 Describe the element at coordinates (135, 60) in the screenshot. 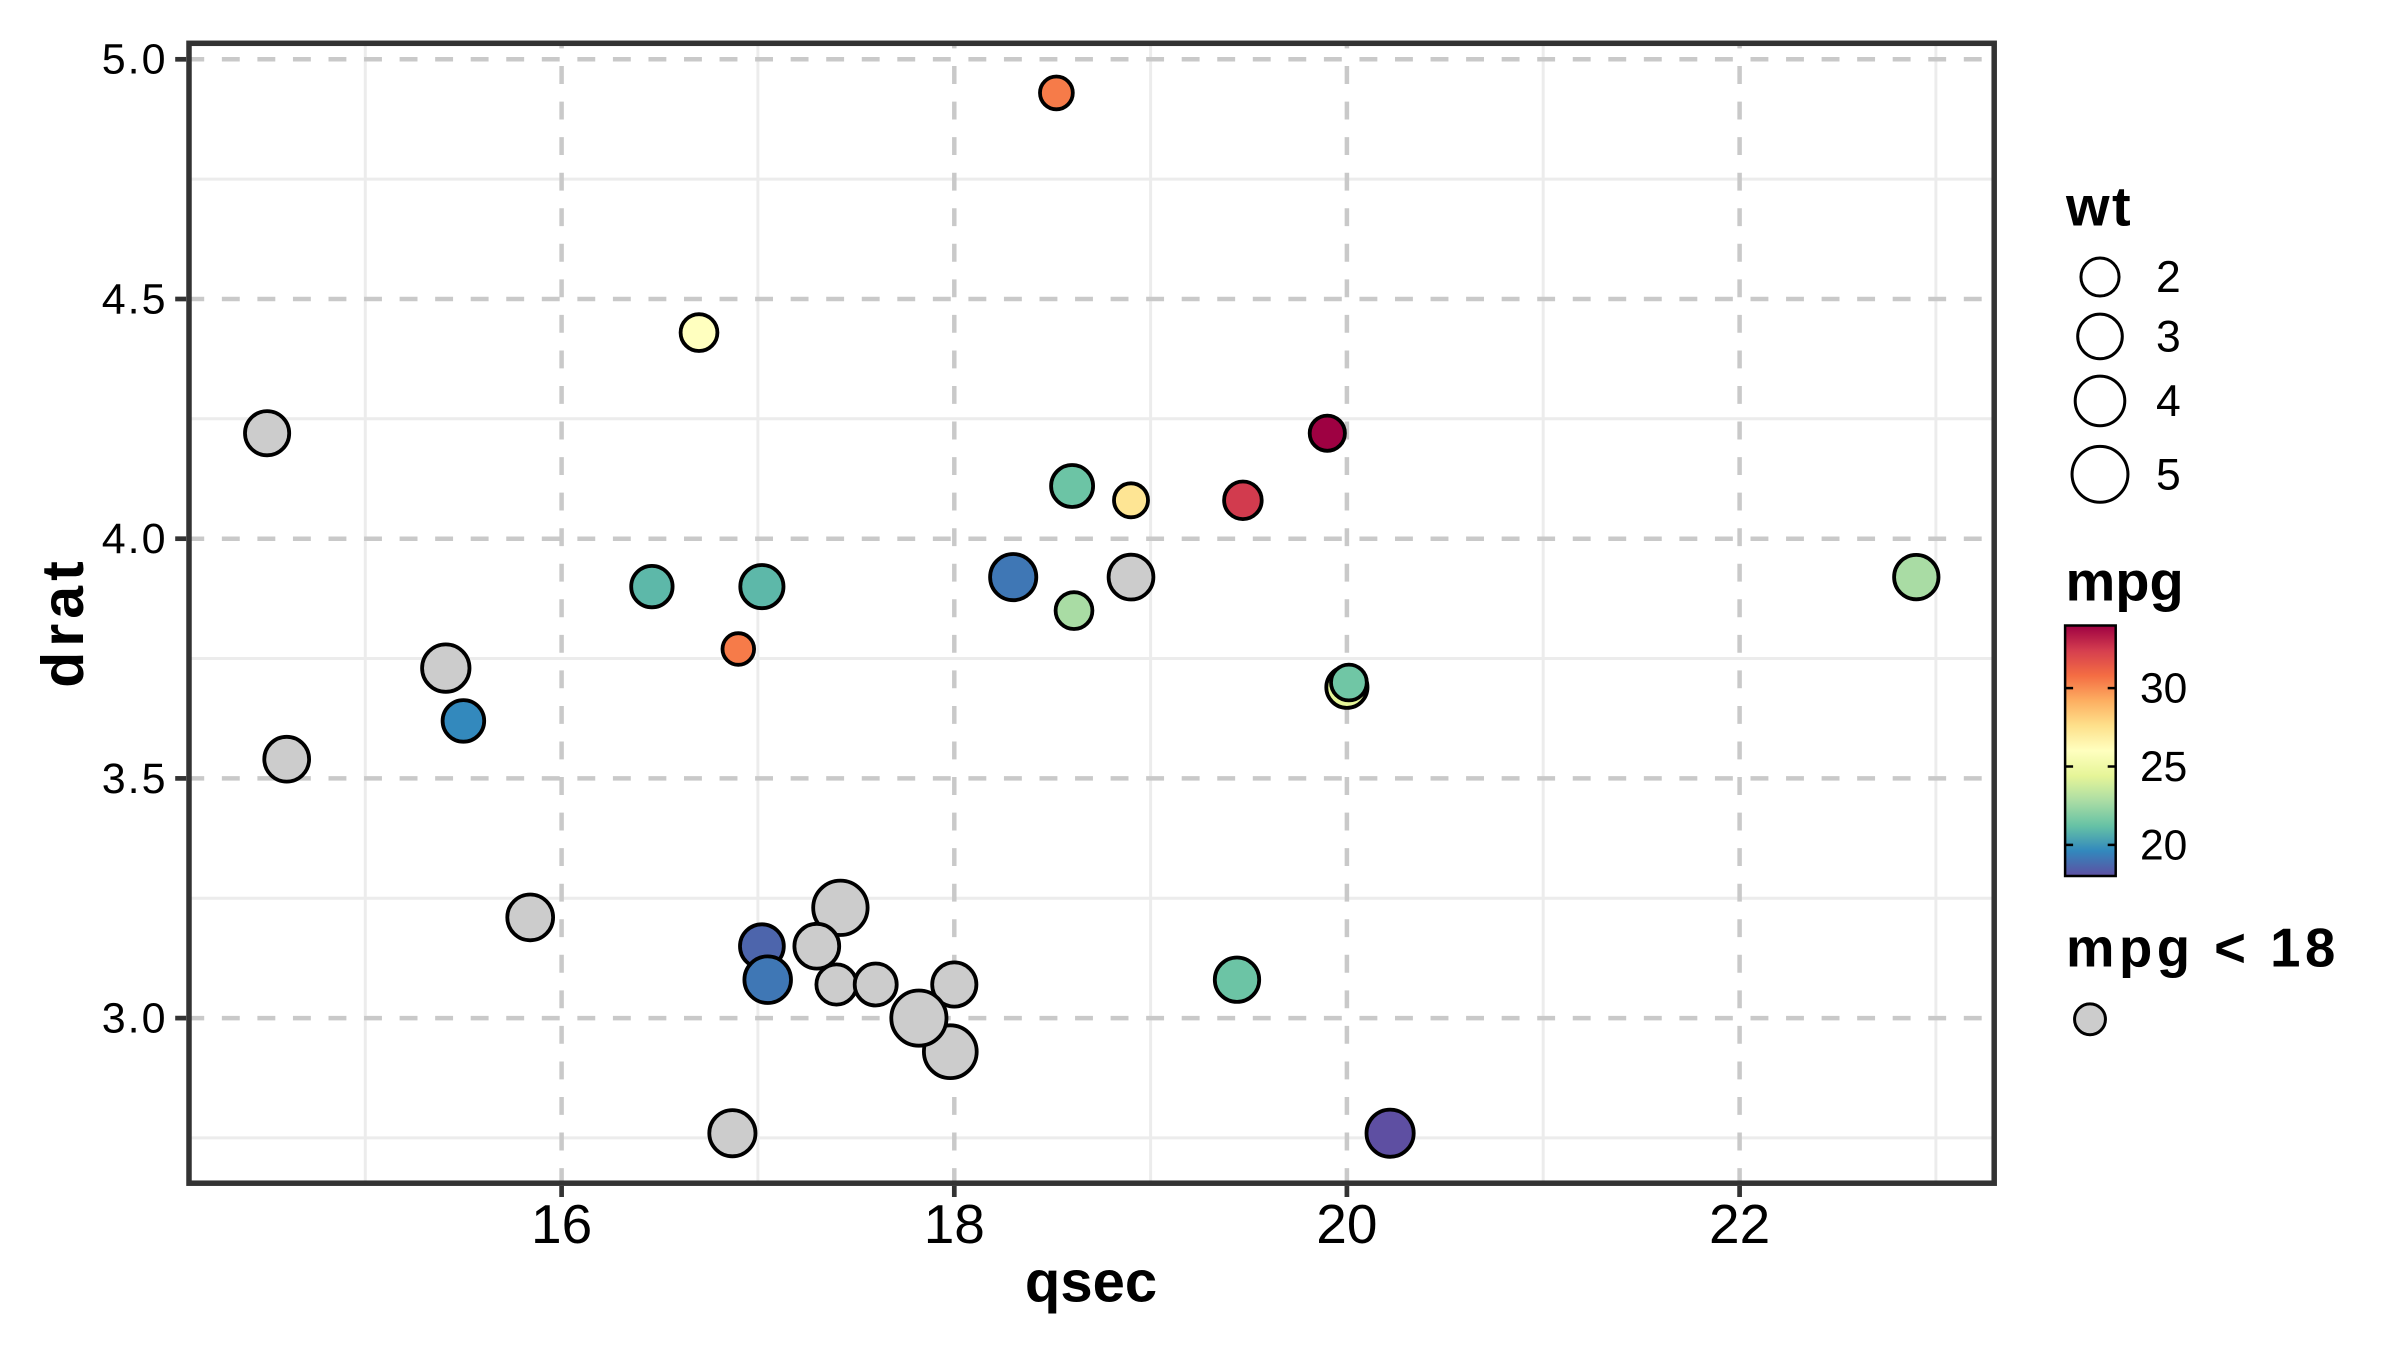

I see `svg-text: 5.0` at that location.